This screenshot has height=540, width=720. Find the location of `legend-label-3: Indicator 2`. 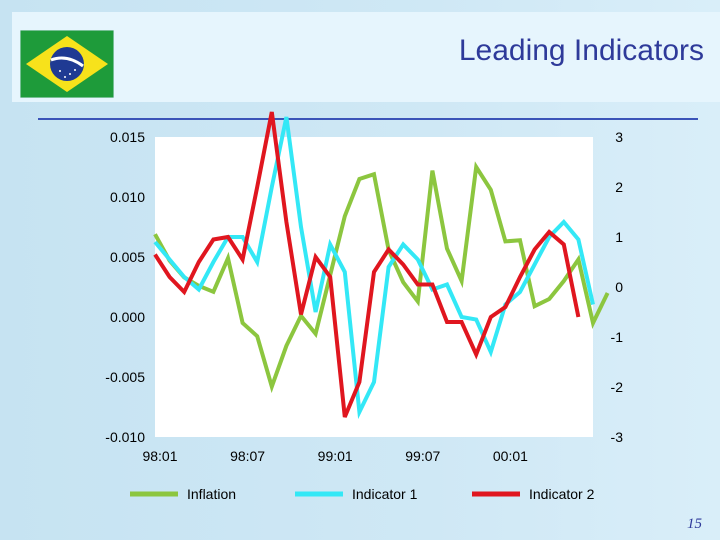

legend-label-3: Indicator 2 is located at coordinates (562, 494).